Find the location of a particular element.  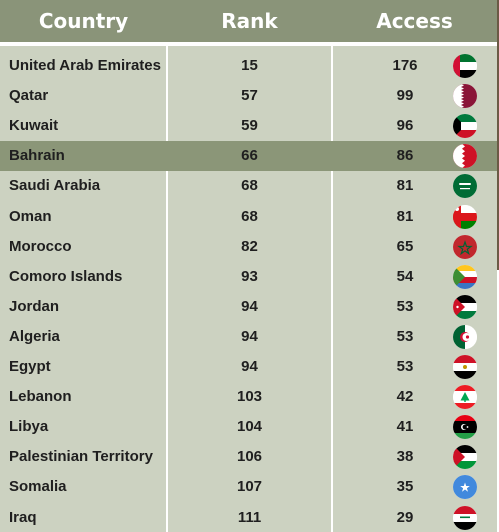

rank-cell: 59 is located at coordinates (249, 126).